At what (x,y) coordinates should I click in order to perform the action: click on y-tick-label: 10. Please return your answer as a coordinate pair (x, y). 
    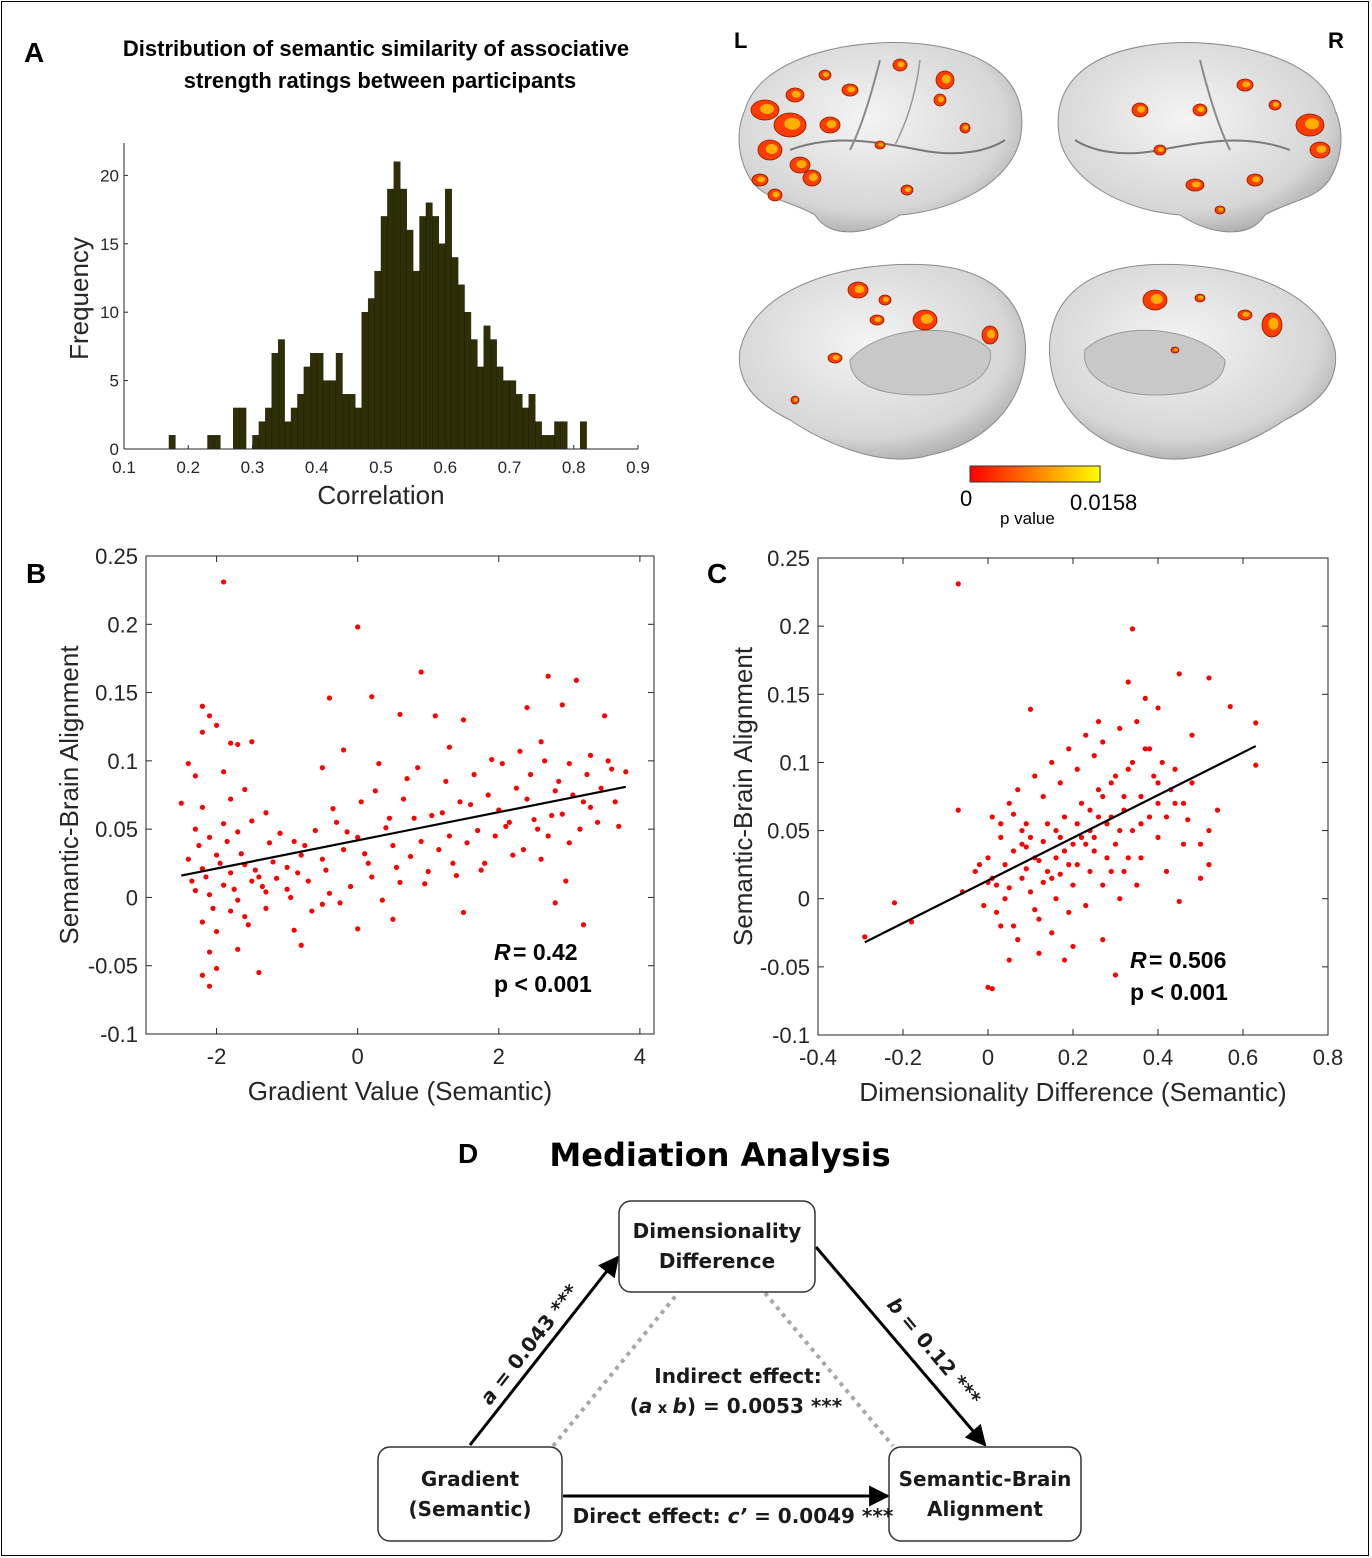
    Looking at the image, I should click on (109, 312).